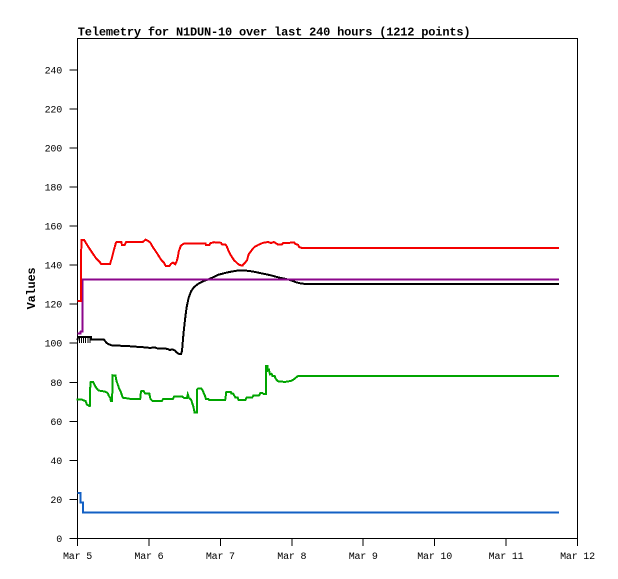 This screenshot has width=618, height=579. What do you see at coordinates (54, 188) in the screenshot?
I see `svg-text: 180` at bounding box center [54, 188].